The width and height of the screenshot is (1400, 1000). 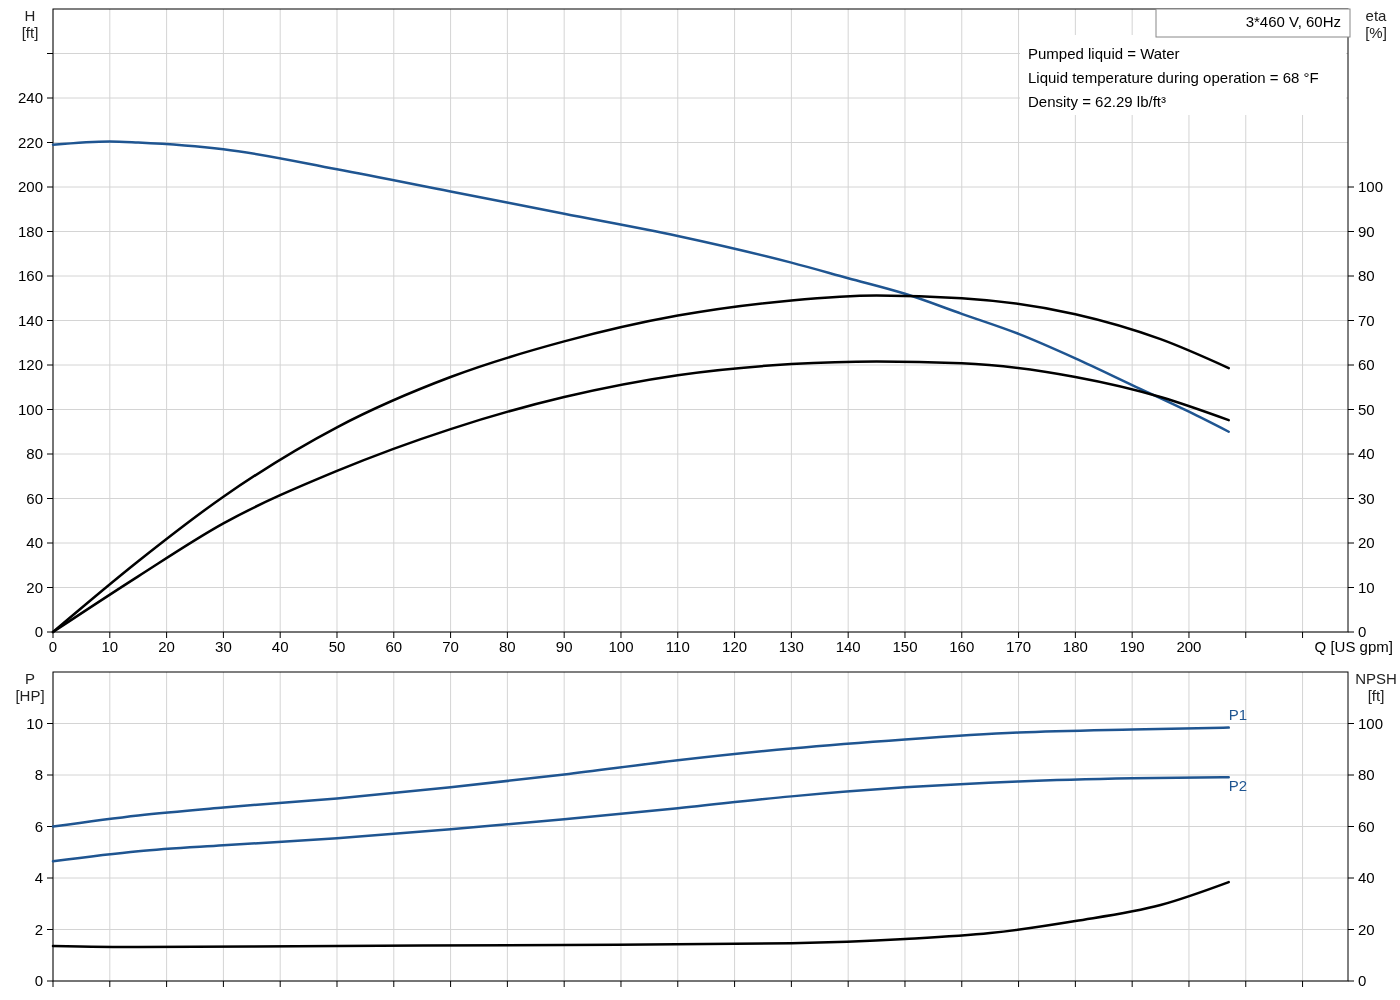 What do you see at coordinates (1189, 646) in the screenshot?
I see `x-tick-label: 200` at bounding box center [1189, 646].